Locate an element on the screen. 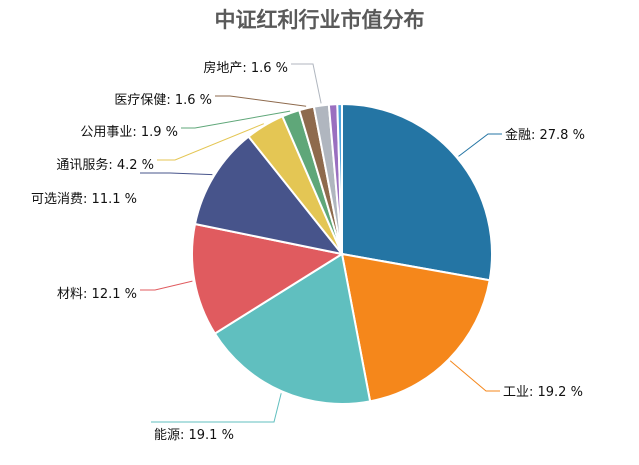 The image size is (639, 465). chart-title: 中证红利行业市值分布 is located at coordinates (319, 20).